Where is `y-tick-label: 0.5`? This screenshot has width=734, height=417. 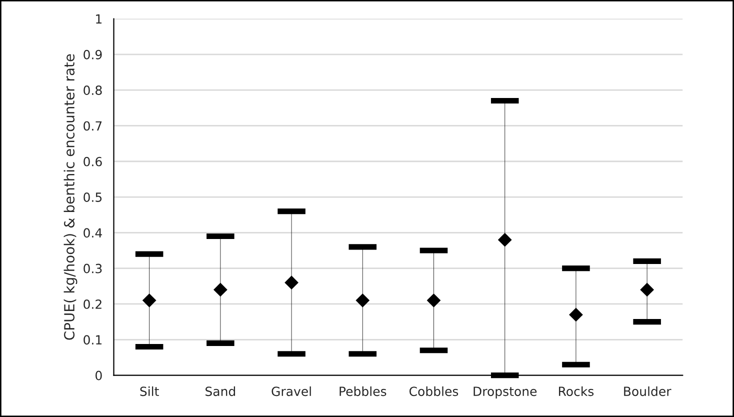 y-tick-label: 0.5 is located at coordinates (93, 197).